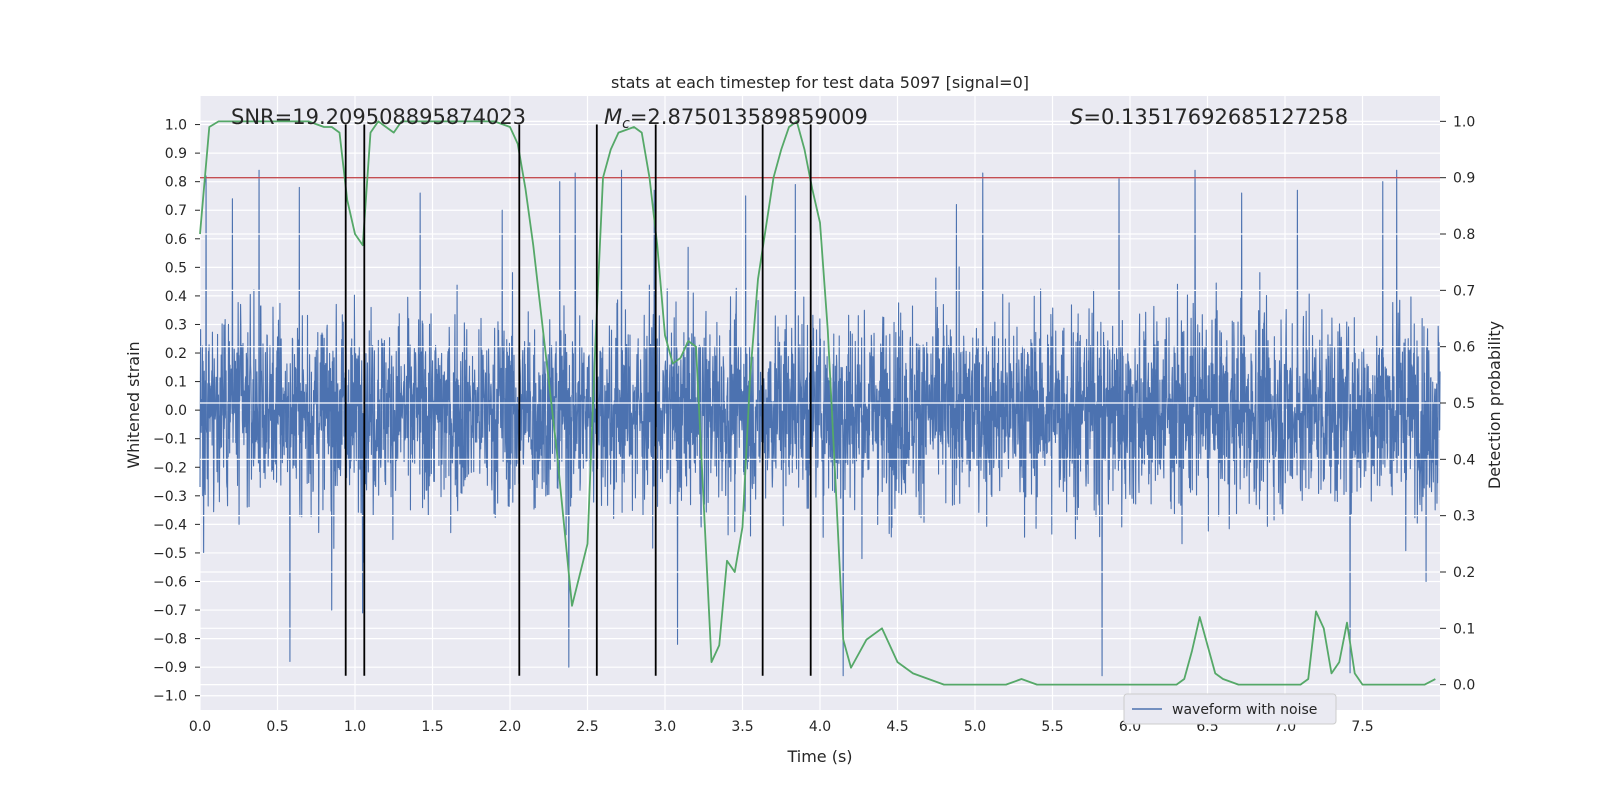  Describe the element at coordinates (1464, 291) in the screenshot. I see `right-y-tick-label: 0.7` at that location.